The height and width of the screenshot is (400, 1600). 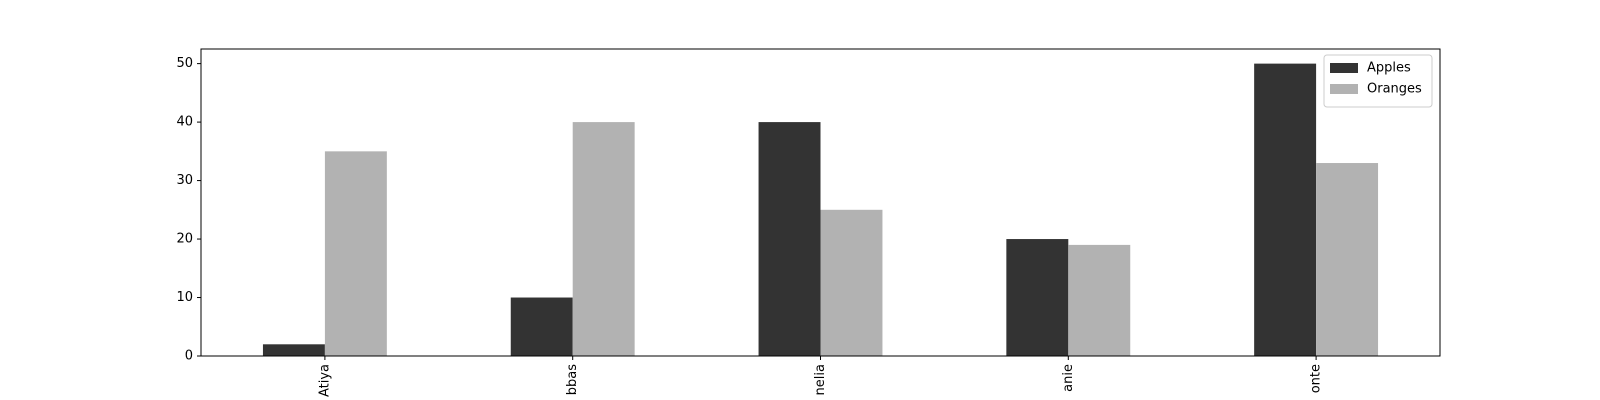 What do you see at coordinates (1394, 89) in the screenshot?
I see `legend-label: Oranges` at bounding box center [1394, 89].